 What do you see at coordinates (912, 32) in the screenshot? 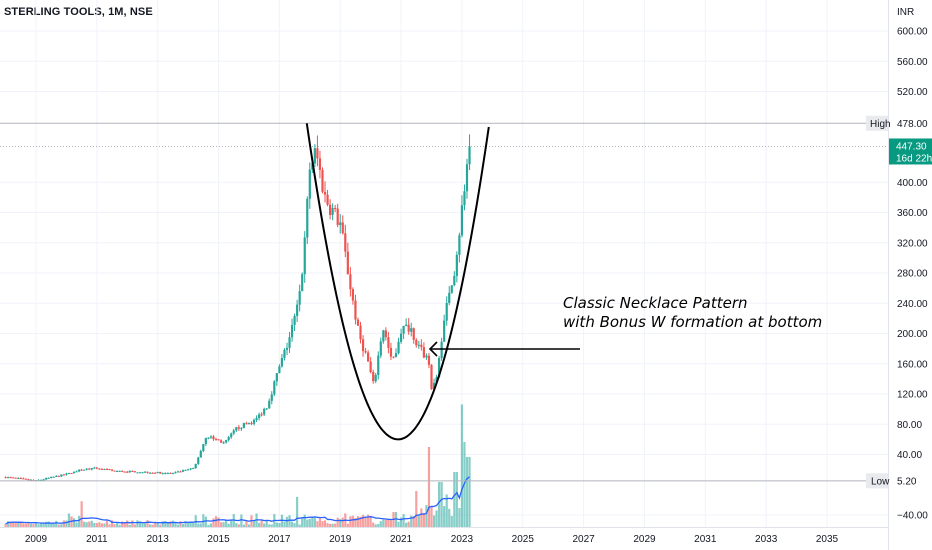
I see `y-tick-label: 600.00` at bounding box center [912, 32].